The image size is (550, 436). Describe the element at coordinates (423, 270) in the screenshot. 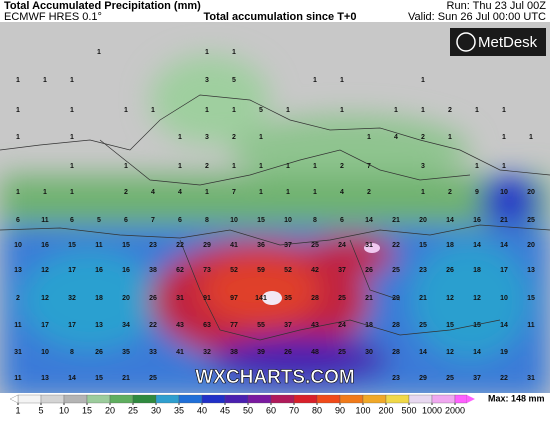

I see `map-value: 23` at that location.